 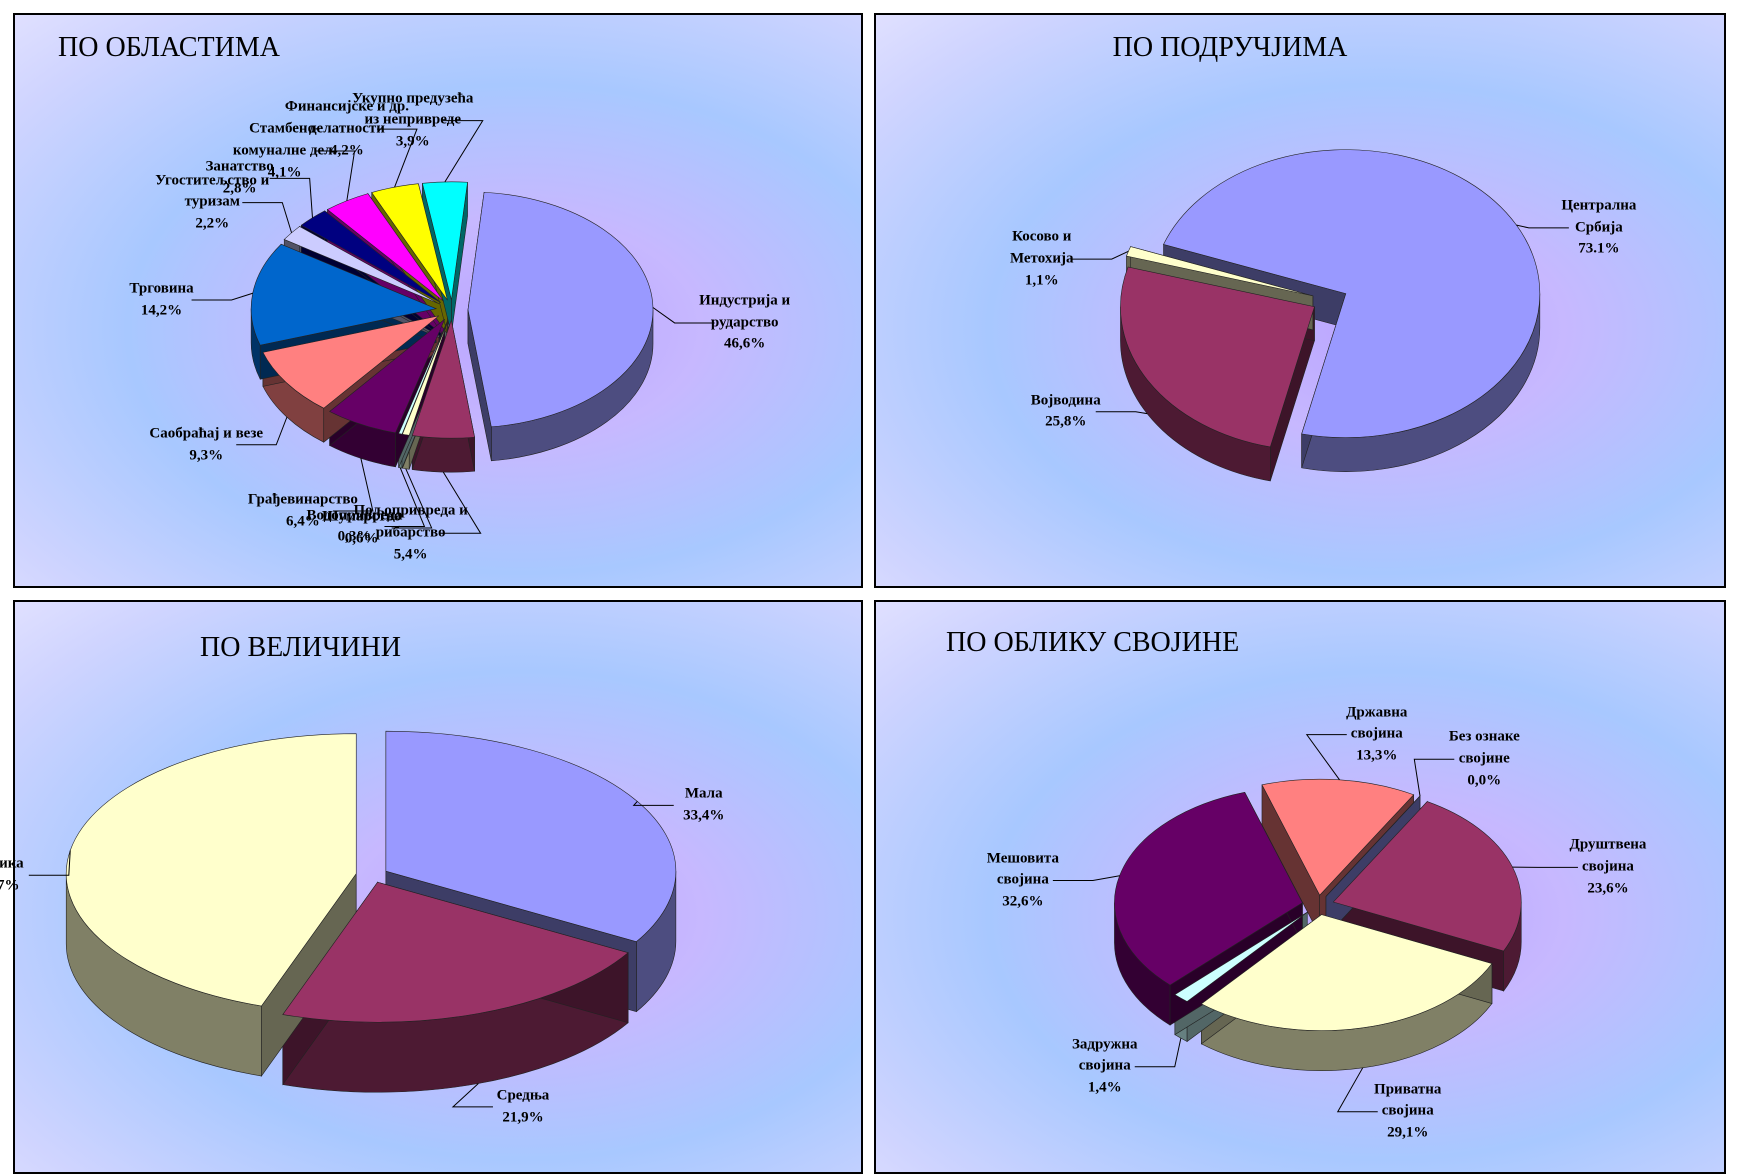 What do you see at coordinates (300, 647) in the screenshot?
I see `chart-title: ПО ВЕЛИЧИНИ` at bounding box center [300, 647].